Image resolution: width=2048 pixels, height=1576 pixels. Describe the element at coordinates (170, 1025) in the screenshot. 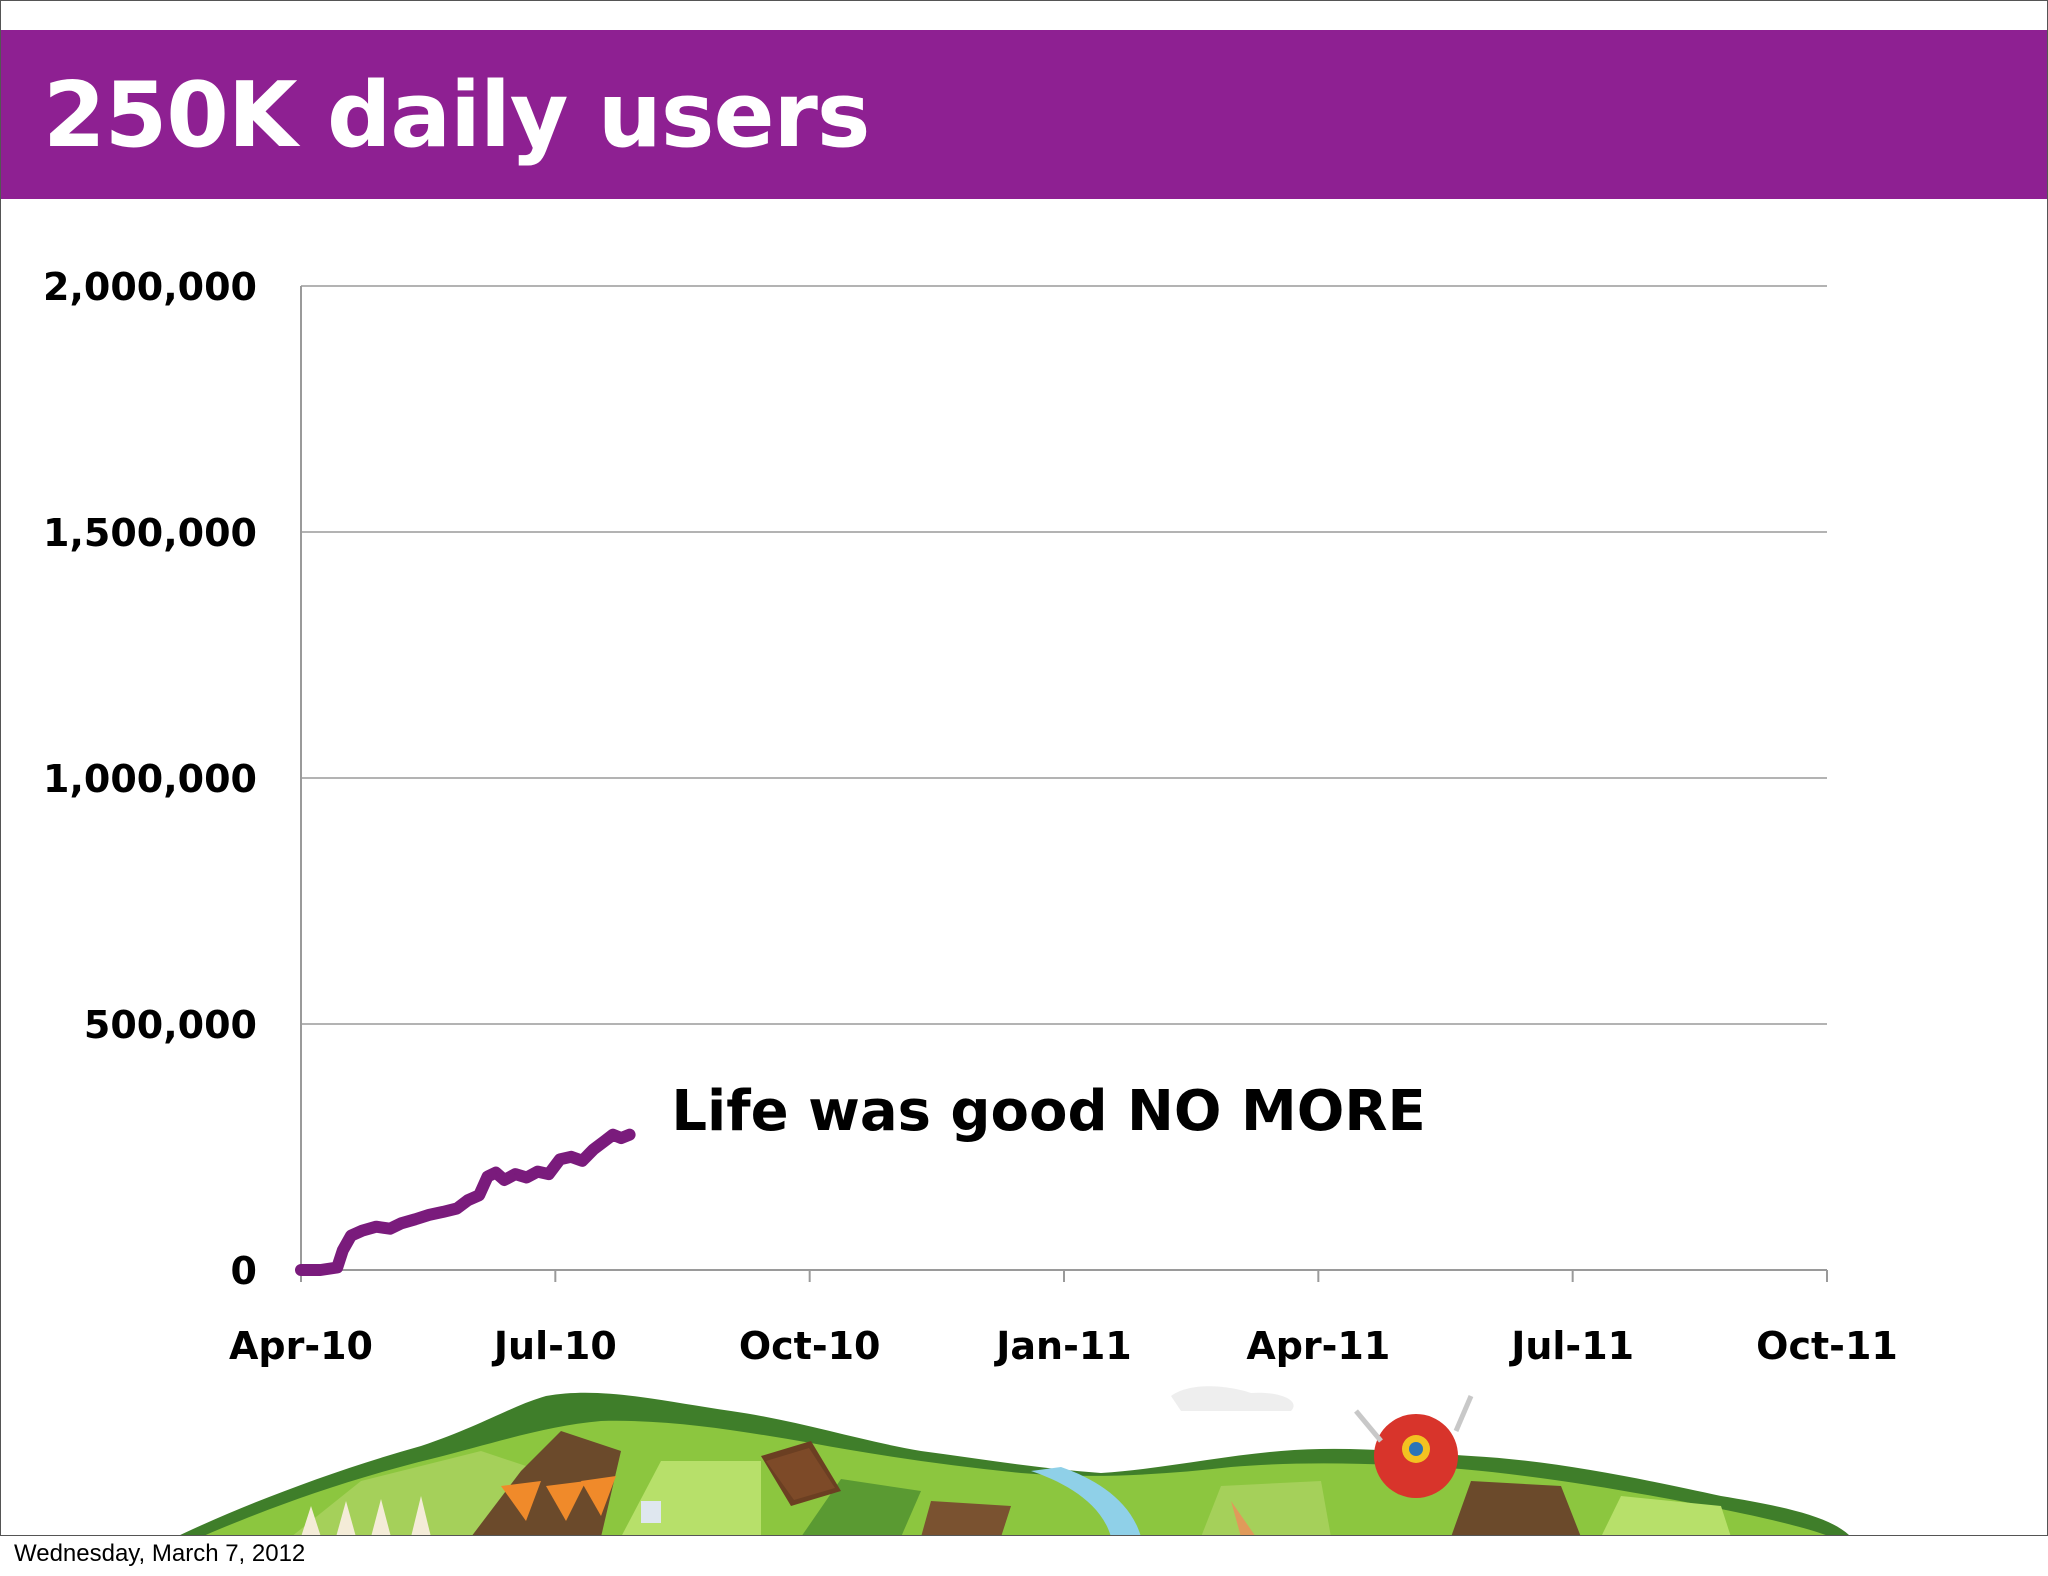

I see `y-tick-label: 500,000` at that location.